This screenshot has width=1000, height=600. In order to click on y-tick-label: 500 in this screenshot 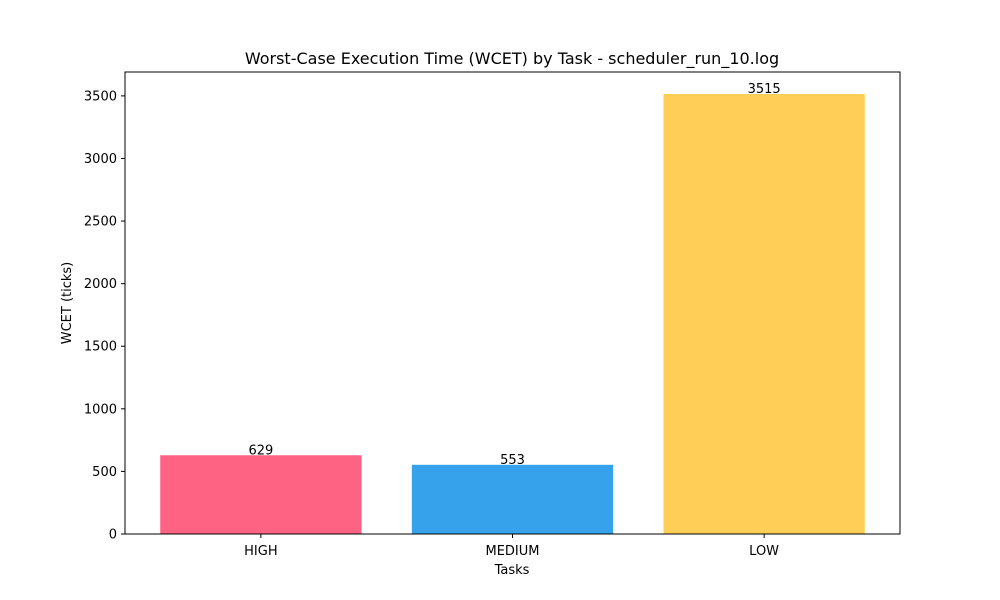, I will do `click(104, 472)`.